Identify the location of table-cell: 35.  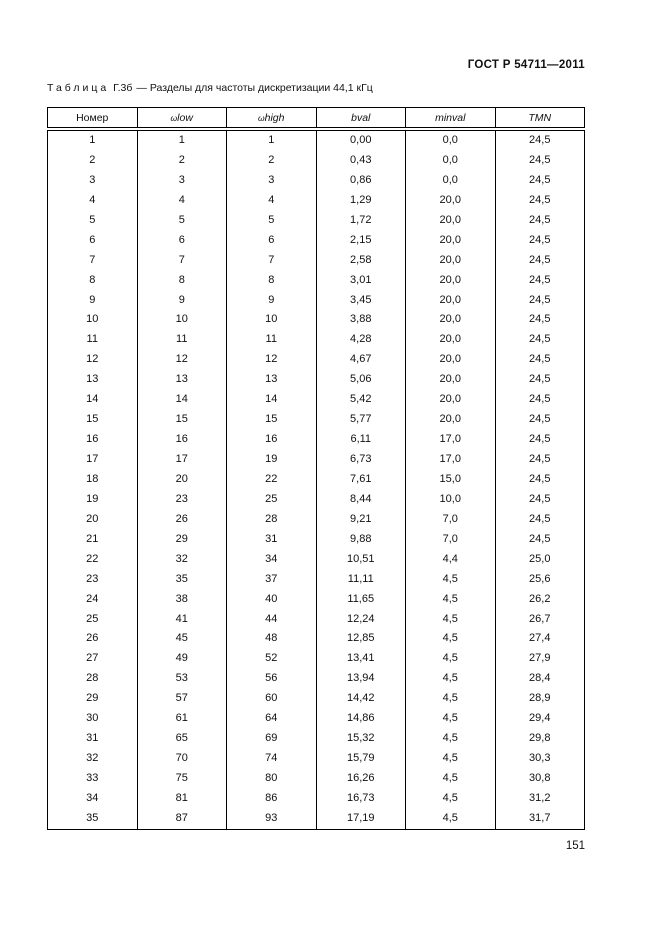
(92, 819).